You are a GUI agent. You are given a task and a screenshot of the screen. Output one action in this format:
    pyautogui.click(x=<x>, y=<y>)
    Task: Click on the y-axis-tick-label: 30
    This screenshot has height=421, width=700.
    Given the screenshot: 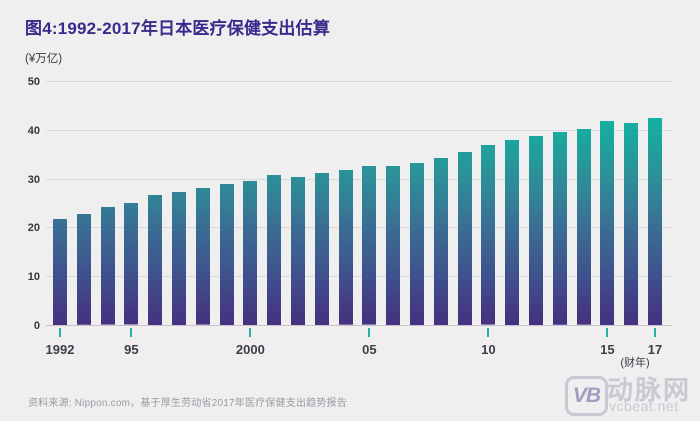 What is the action you would take?
    pyautogui.click(x=33, y=179)
    